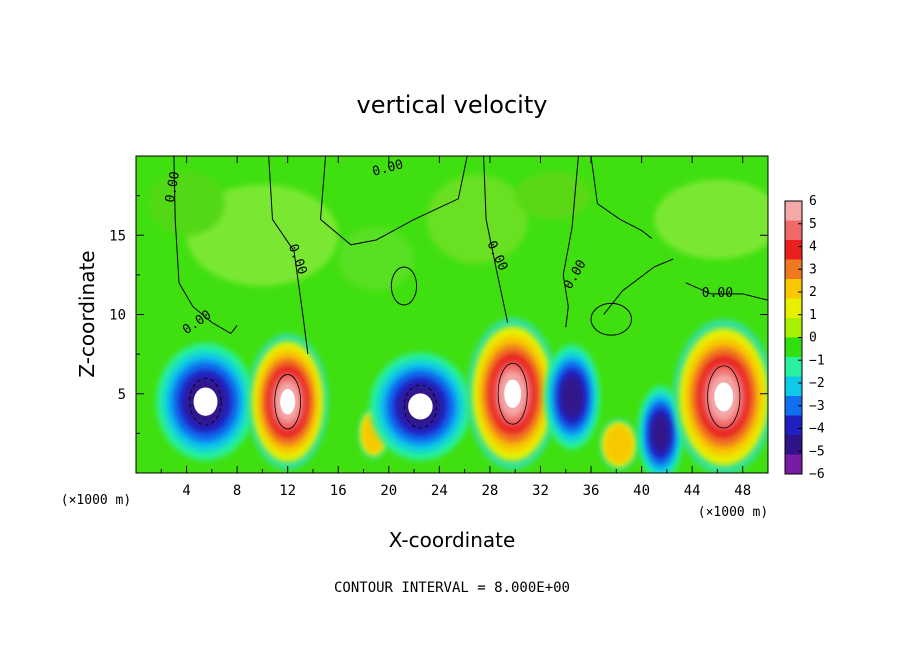 Image resolution: width=904 pixels, height=654 pixels. Describe the element at coordinates (452, 105) in the screenshot. I see `chart-title: vertical velocity` at that location.